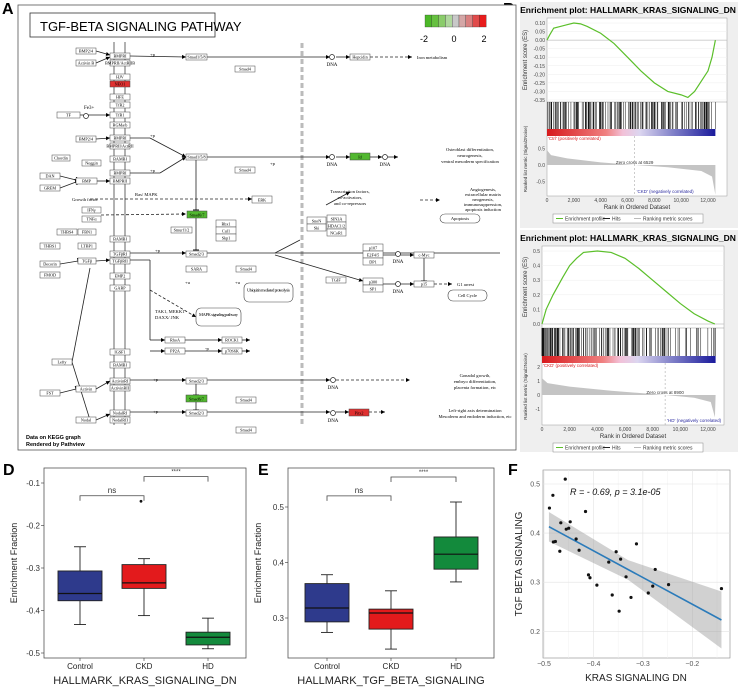  I want to click on gene-label: BMP, so click(87, 181).